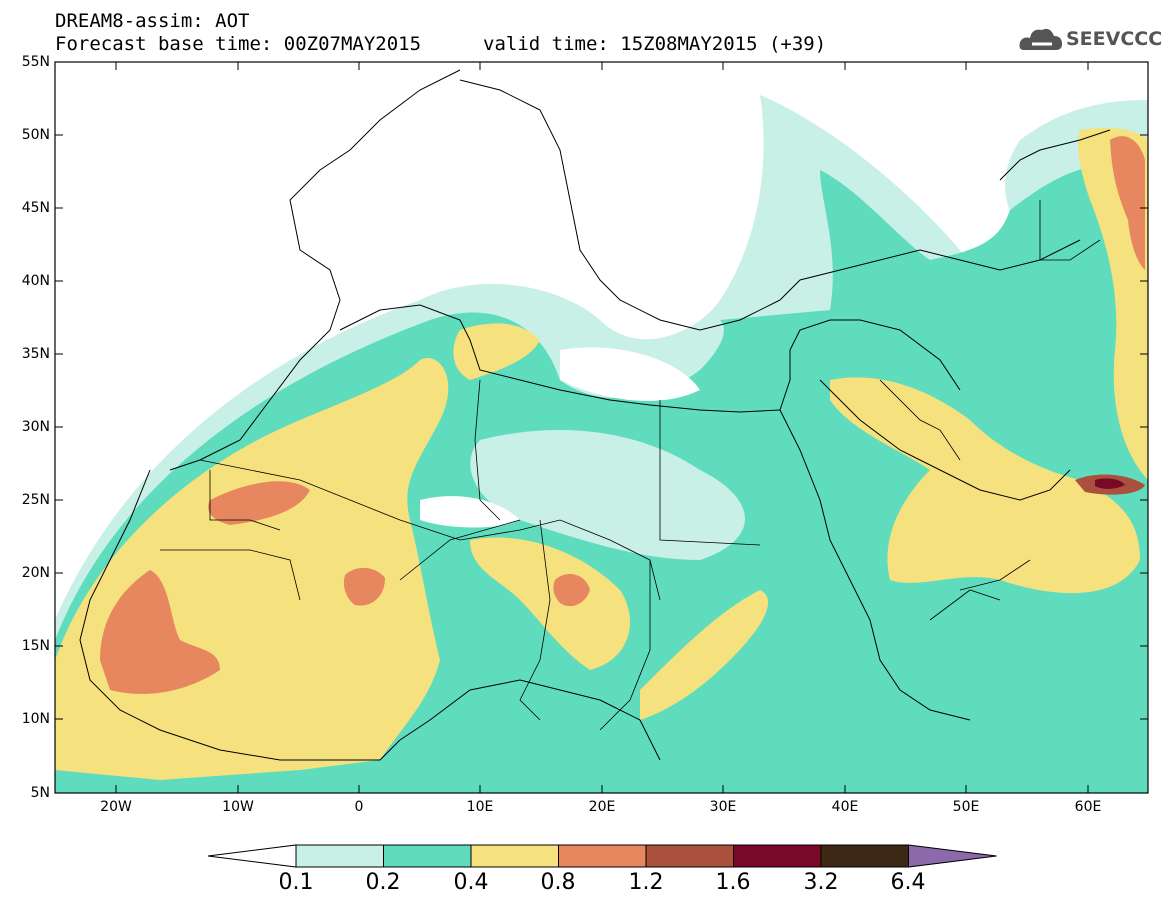 The image size is (1165, 905). Describe the element at coordinates (359, 807) in the screenshot. I see `lon-label: 0` at that location.